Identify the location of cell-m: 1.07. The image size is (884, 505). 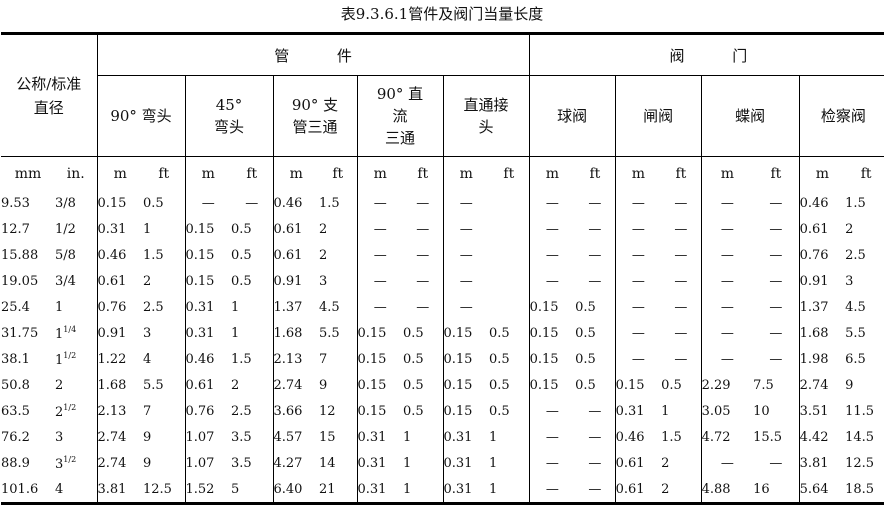
(207, 437).